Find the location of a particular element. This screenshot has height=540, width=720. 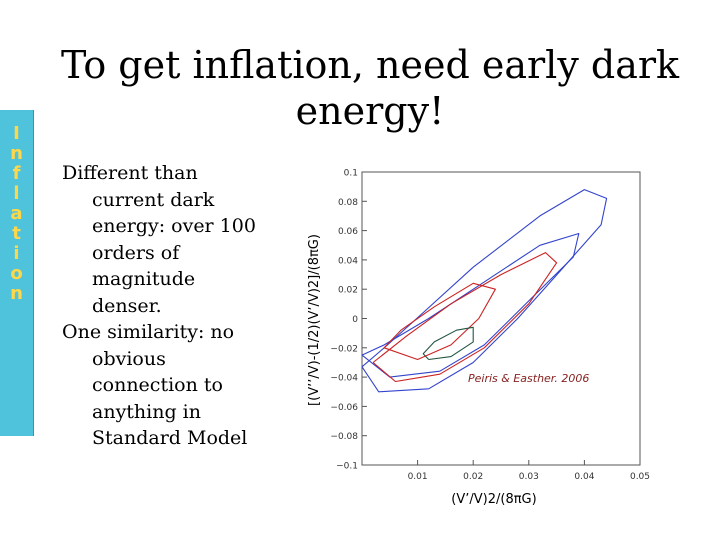

y-tick-label: −0.02 is located at coordinates (344, 349).